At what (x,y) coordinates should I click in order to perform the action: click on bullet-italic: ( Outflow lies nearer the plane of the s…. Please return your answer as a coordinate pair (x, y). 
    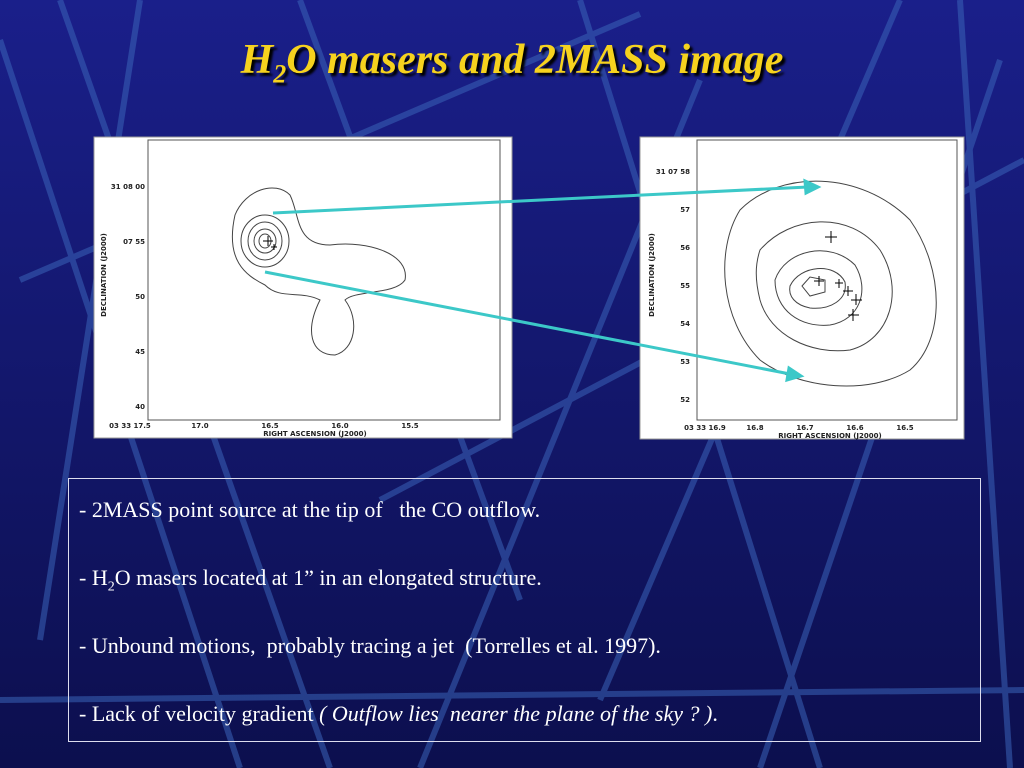
    Looking at the image, I should click on (516, 713).